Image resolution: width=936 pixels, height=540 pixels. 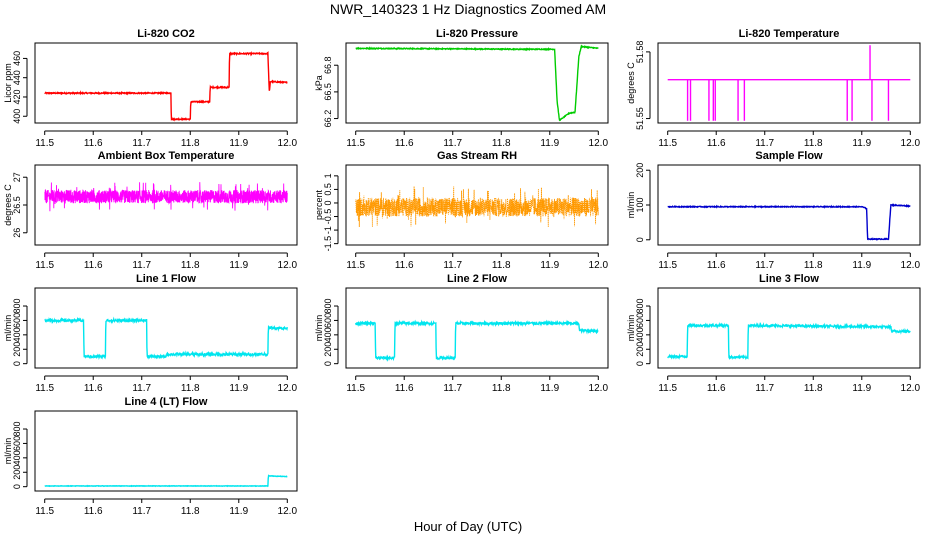 What do you see at coordinates (468, 9) in the screenshot?
I see `figure-title: NWR_140323 1 Hz Diagnostics Zoomed AM` at bounding box center [468, 9].